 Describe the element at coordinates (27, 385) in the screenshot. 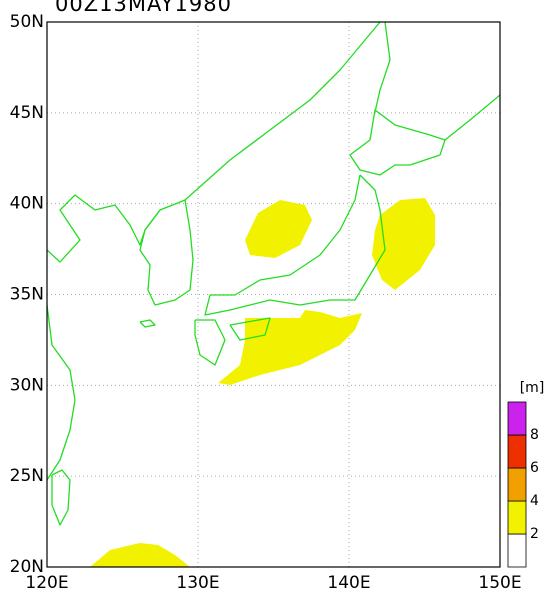

I see `lat-tick-label: 30N` at that location.